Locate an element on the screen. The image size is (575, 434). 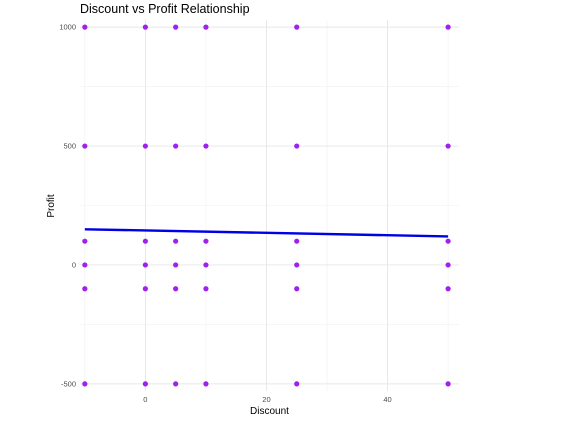
y-tick-label: 0 is located at coordinates (74, 265).